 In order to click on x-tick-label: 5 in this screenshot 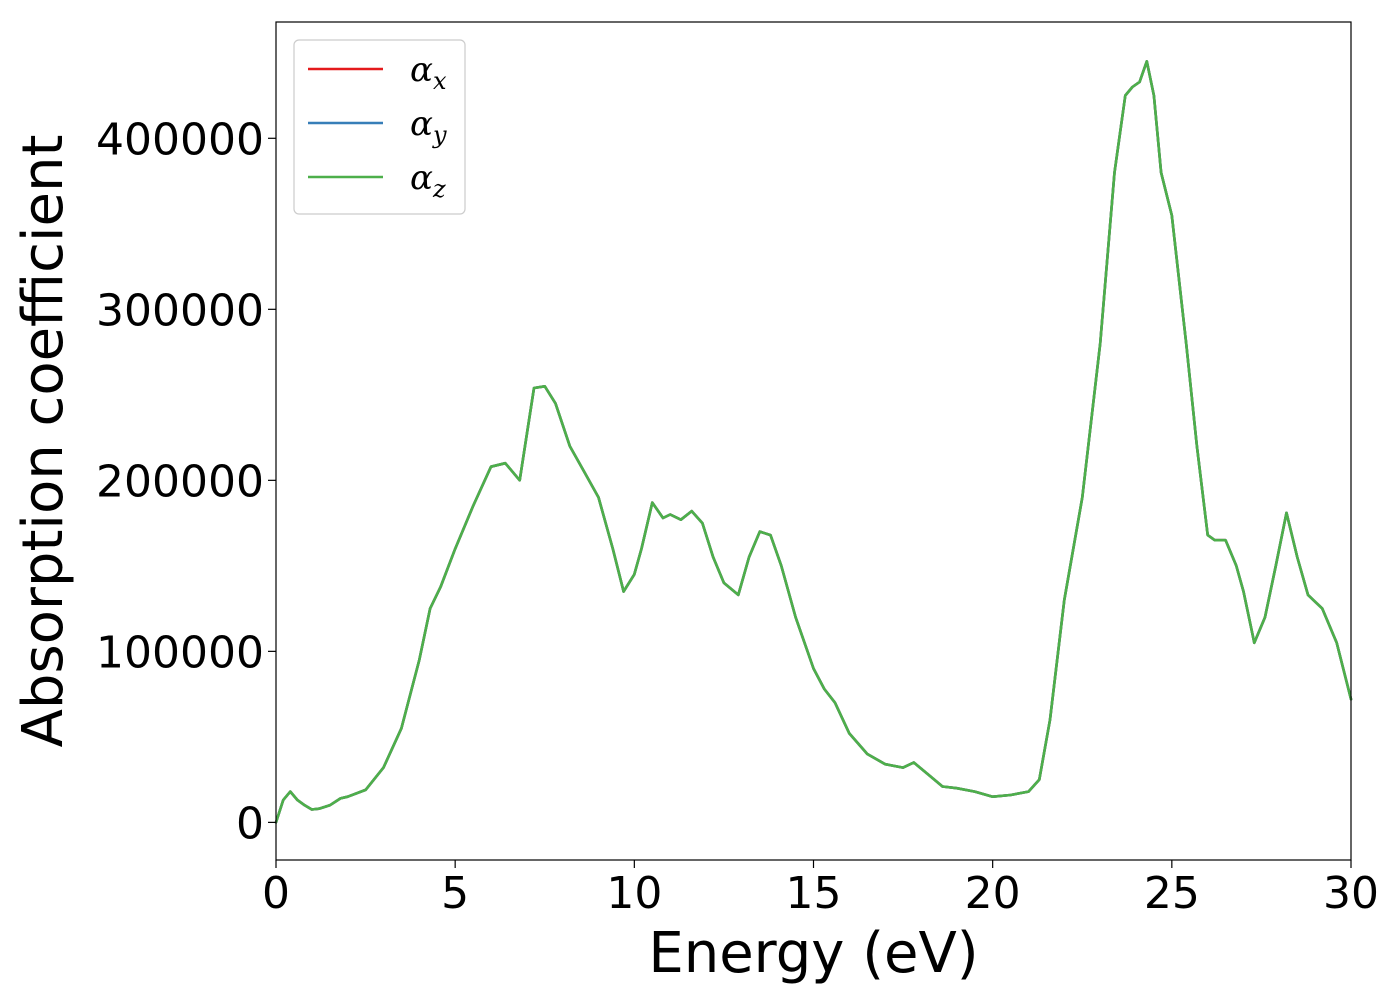, I will do `click(455, 893)`.